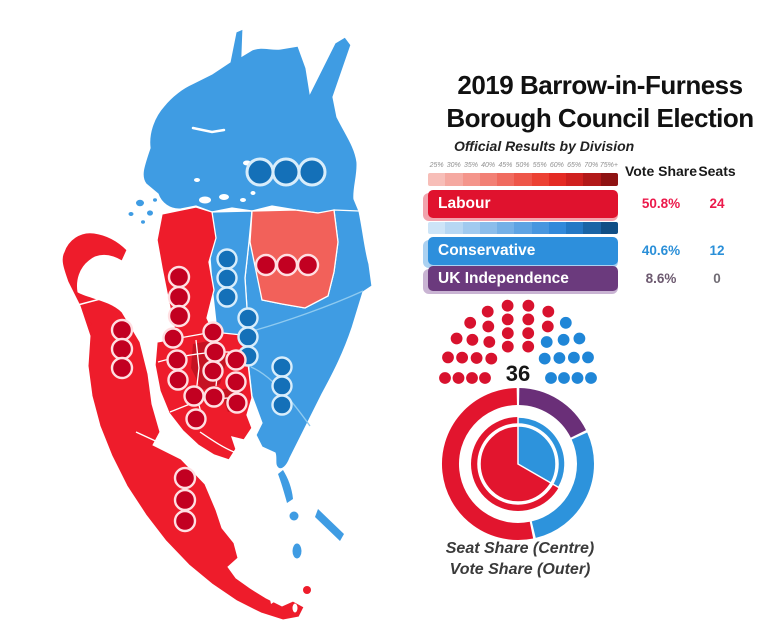 This screenshot has height=637, width=780. What do you see at coordinates (544, 146) in the screenshot?
I see `page-subtitle: Official Results by Division` at bounding box center [544, 146].